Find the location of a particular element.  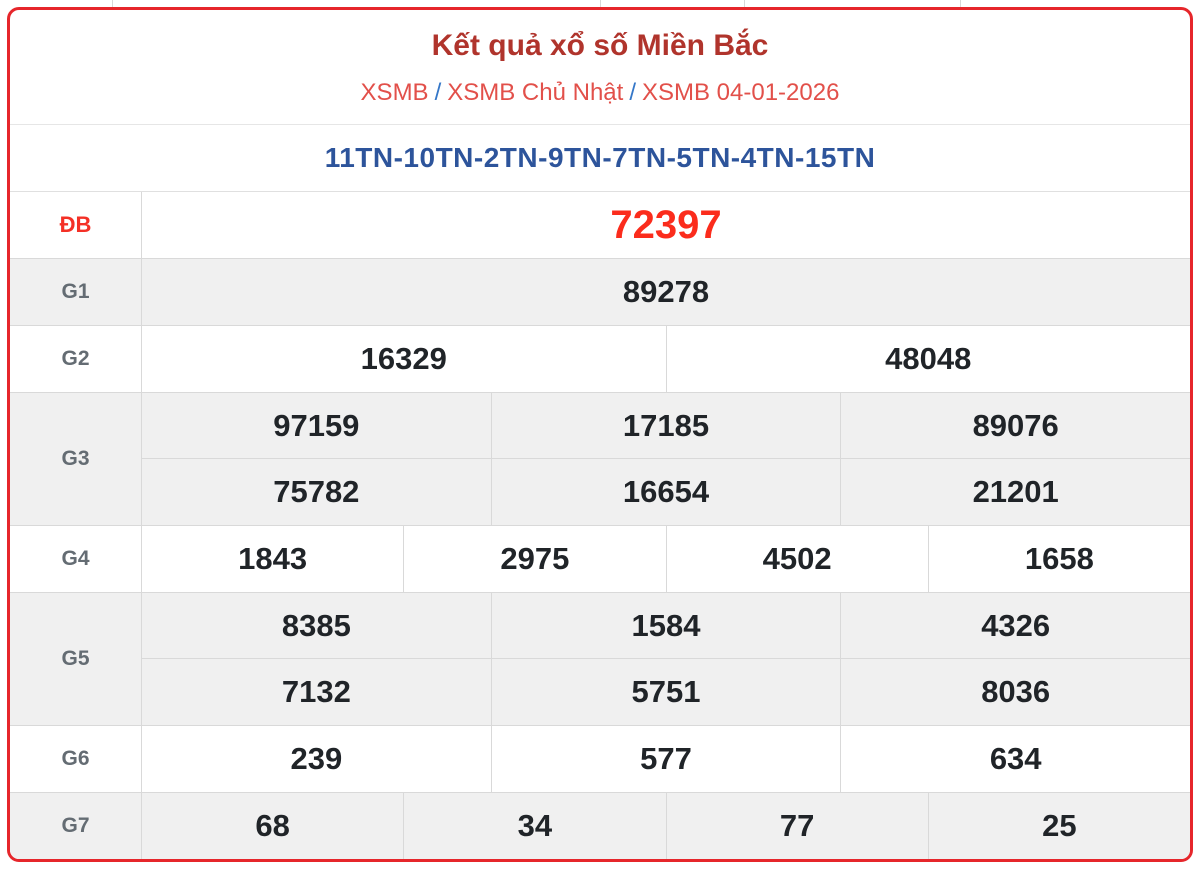

prize-row-g5: G5 8385 1584 4326 7132 5751 8036 is located at coordinates (600, 659).